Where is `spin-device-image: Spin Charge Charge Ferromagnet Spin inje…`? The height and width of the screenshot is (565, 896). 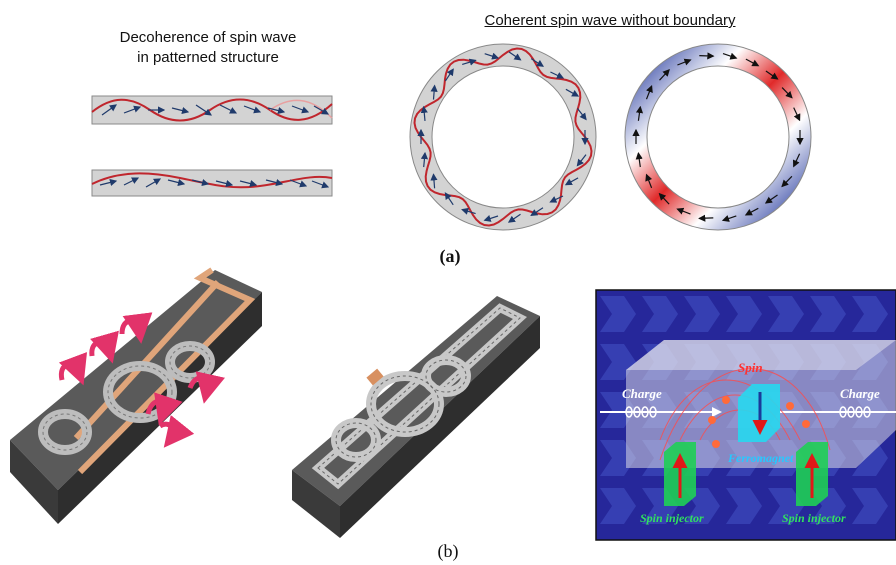
spin-device-image: Spin Charge Charge Ferromagnet Spin inje… is located at coordinates (745, 415).